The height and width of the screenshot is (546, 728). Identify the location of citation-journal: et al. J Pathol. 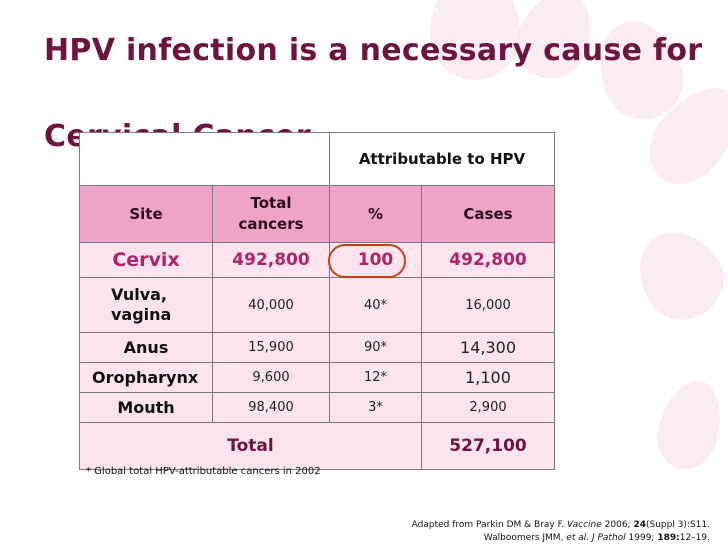
(596, 538).